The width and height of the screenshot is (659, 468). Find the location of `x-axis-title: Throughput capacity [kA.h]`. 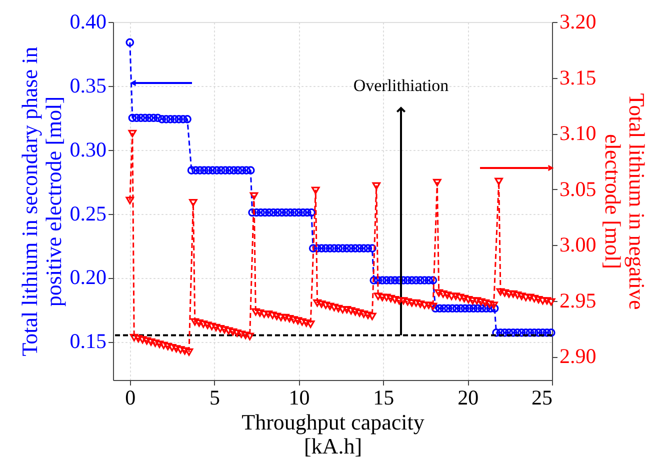

x-axis-title: Throughput capacity [kA.h] is located at coordinates (333, 434).